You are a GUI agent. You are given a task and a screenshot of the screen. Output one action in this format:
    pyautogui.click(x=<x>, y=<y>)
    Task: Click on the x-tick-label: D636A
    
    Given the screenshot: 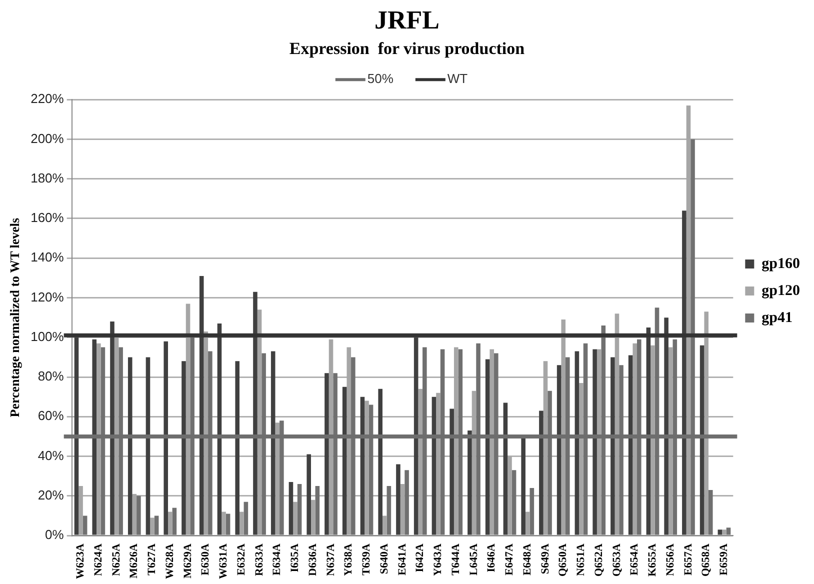 What is the action you would take?
    pyautogui.click(x=312, y=560)
    